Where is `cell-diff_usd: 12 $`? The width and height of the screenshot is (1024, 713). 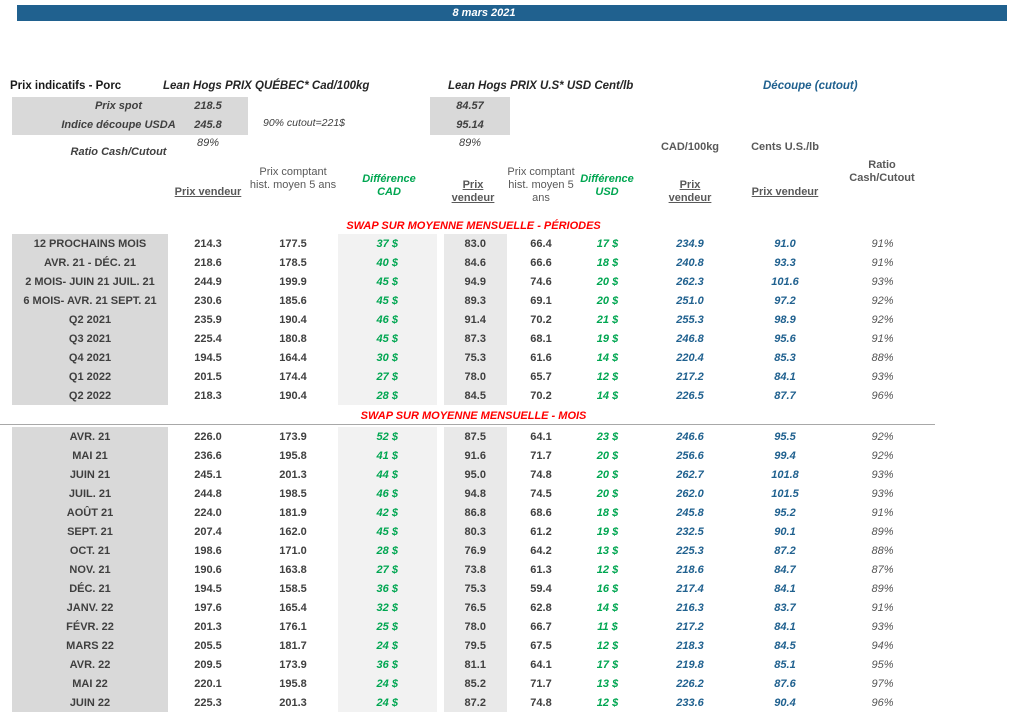
cell-diff_usd: 12 $ is located at coordinates (607, 376).